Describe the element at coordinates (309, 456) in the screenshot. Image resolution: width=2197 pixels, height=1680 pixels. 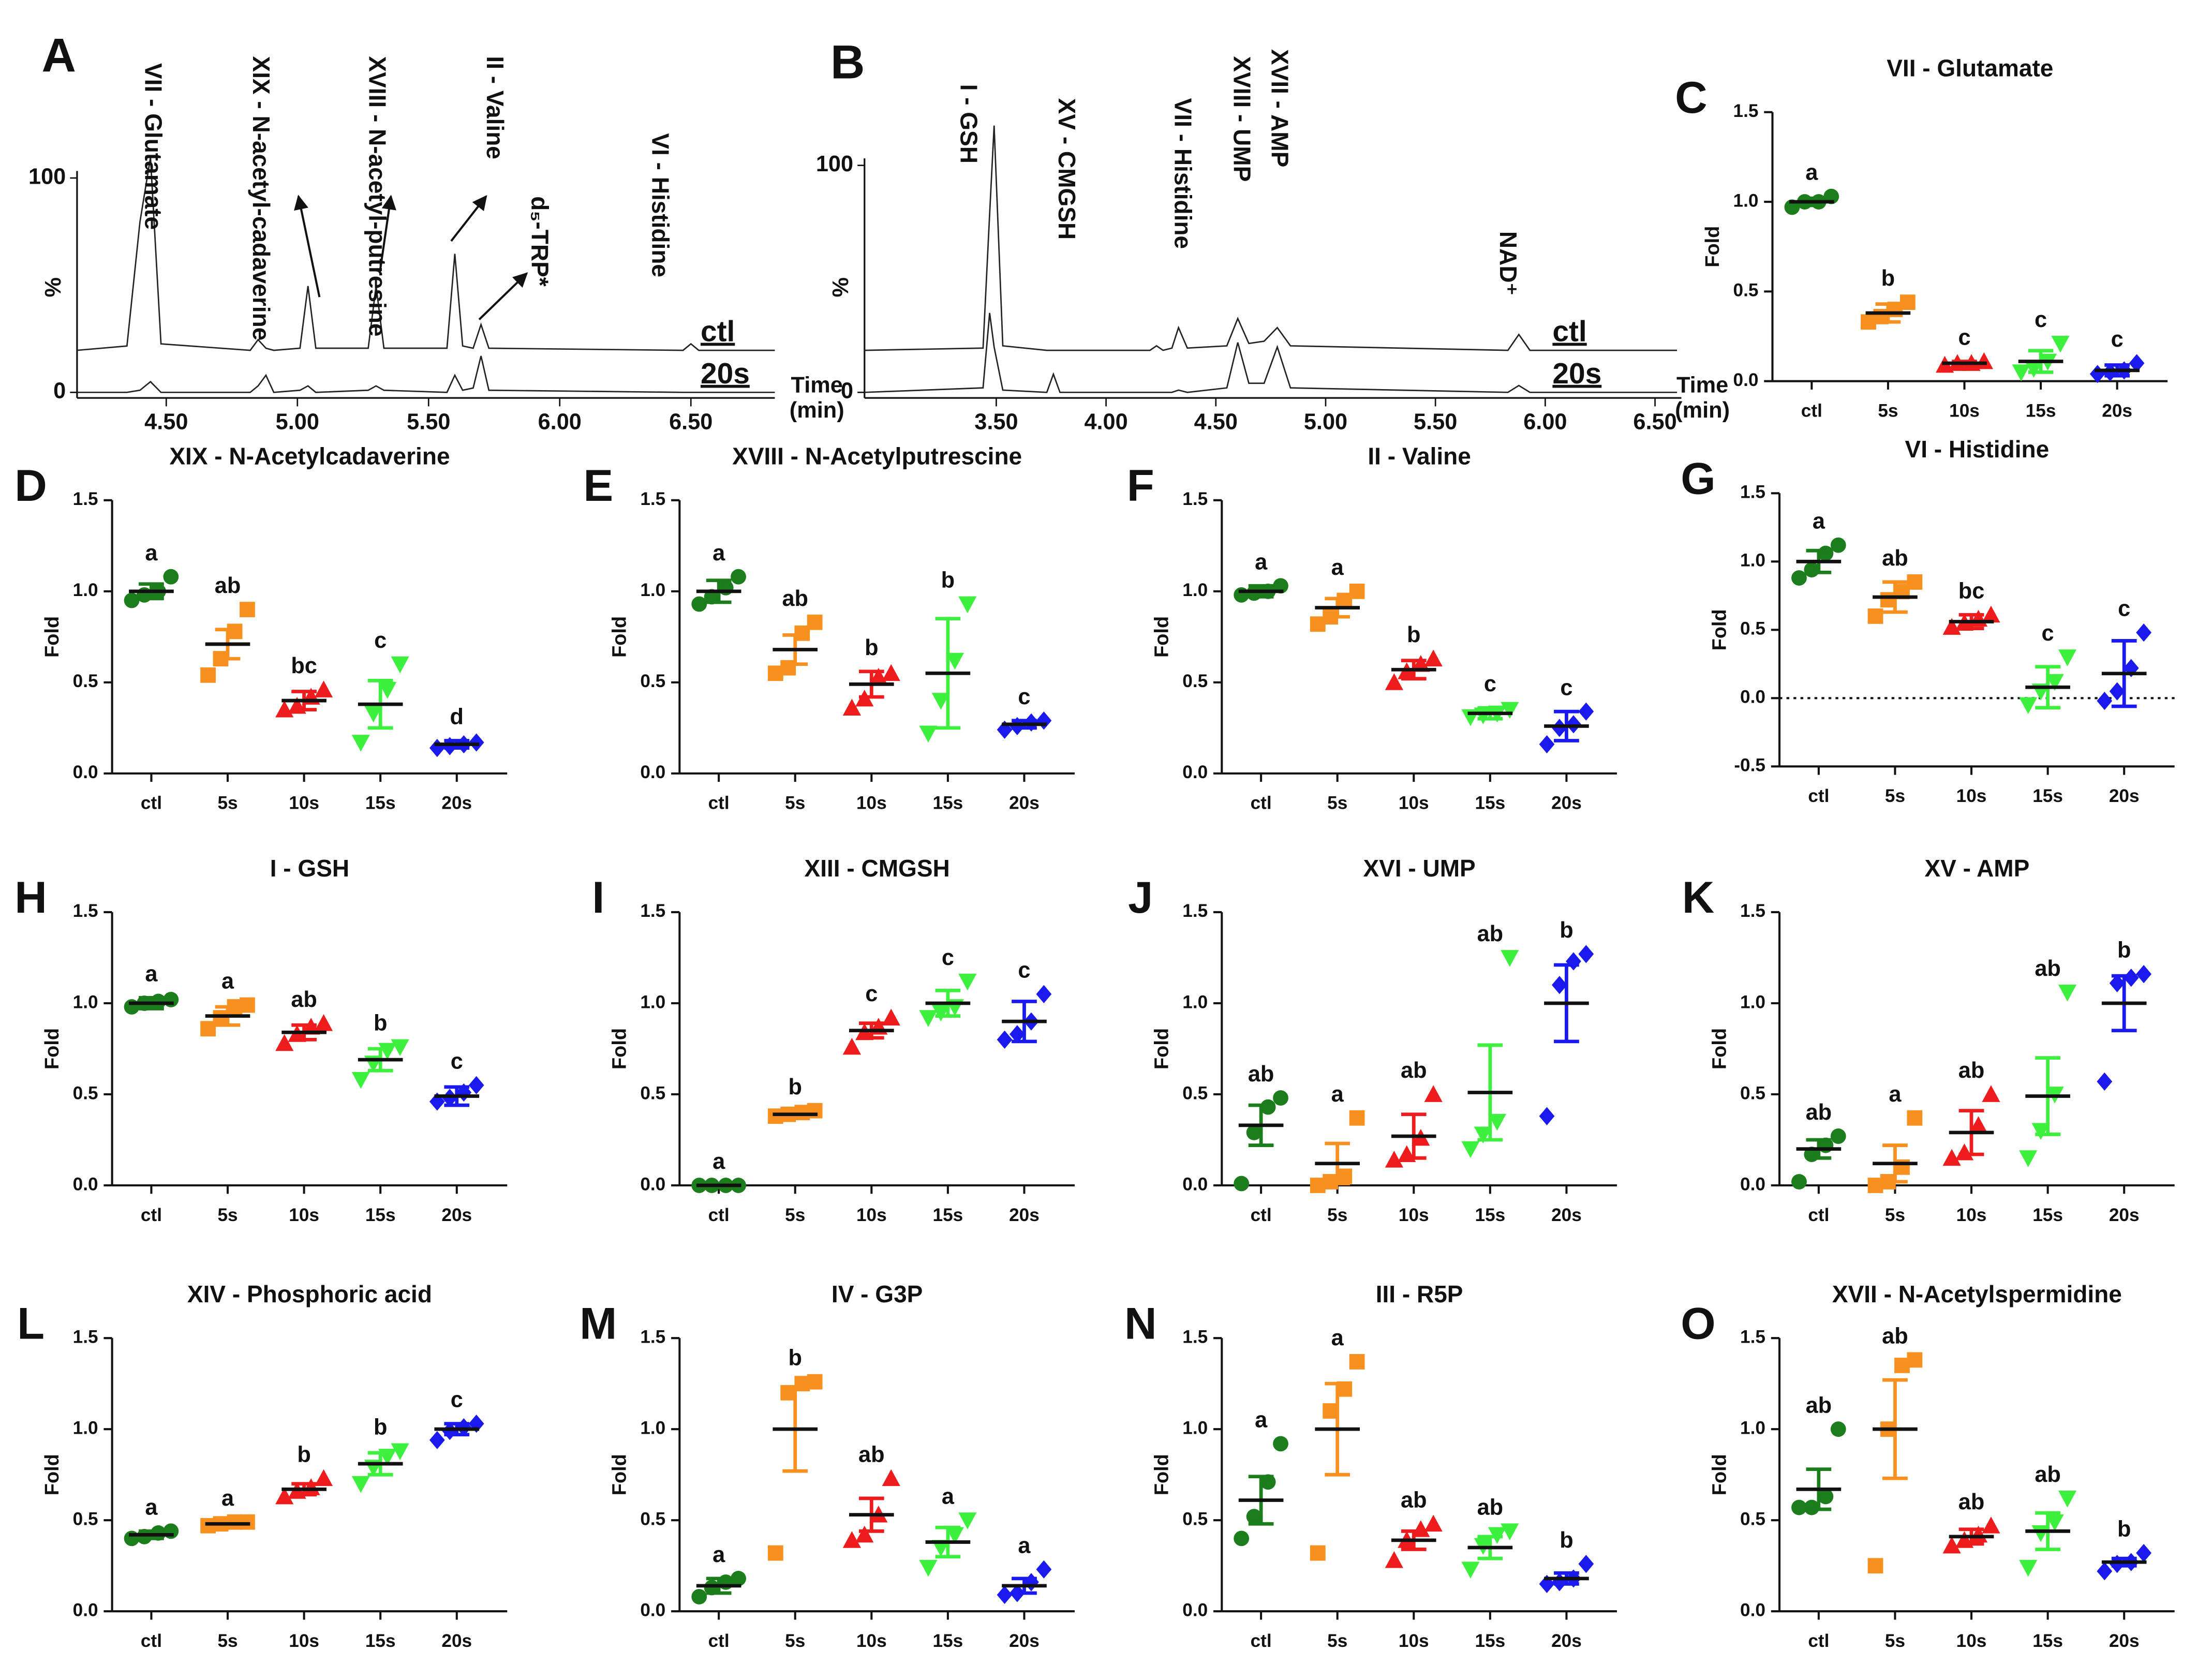
I see `chart-title: XIX - N-Acetylcadaverine` at that location.